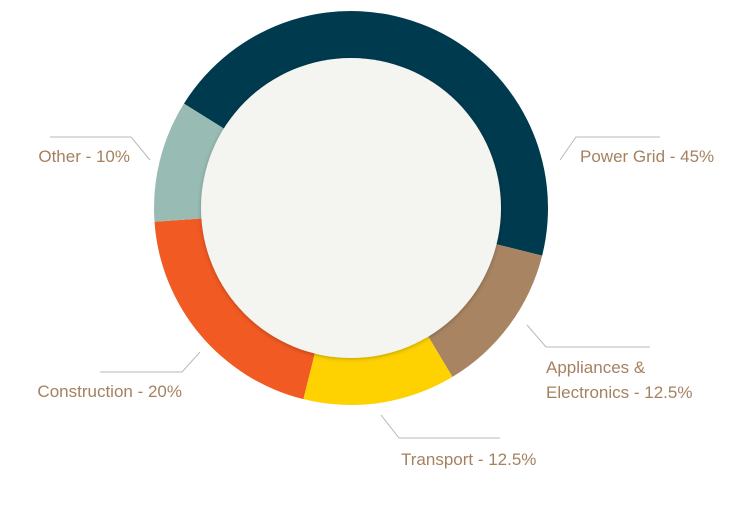  I want to click on data-label: Construction - 20%, so click(109, 391).